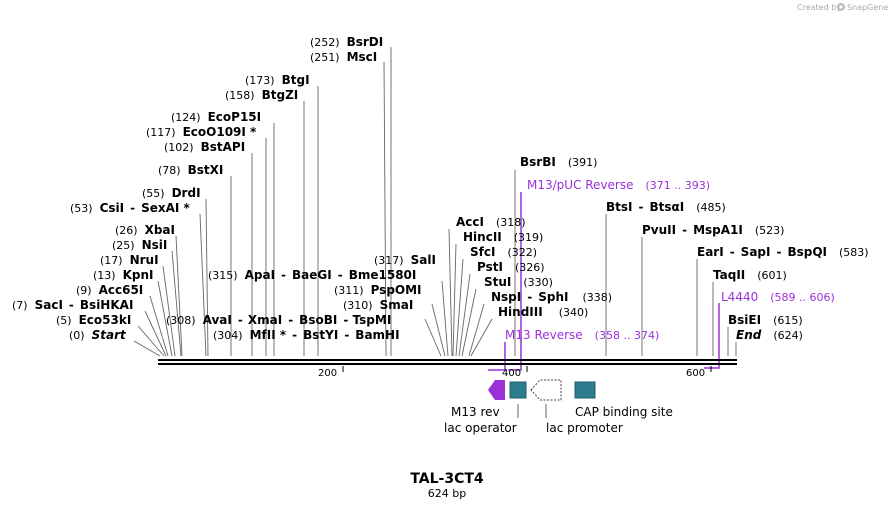 This screenshot has height=509, width=895. I want to click on m13-rev-arrow-icon, so click(496, 390).